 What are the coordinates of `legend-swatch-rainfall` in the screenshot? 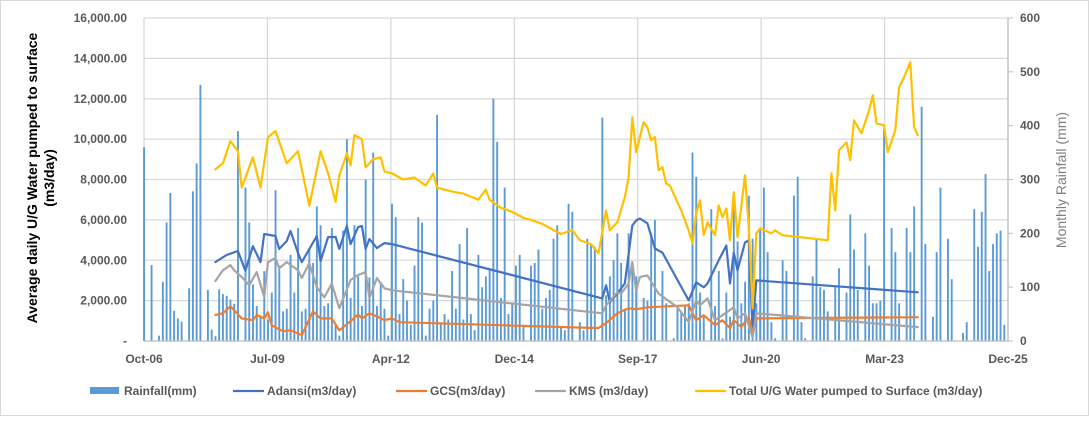 It's located at (104, 390).